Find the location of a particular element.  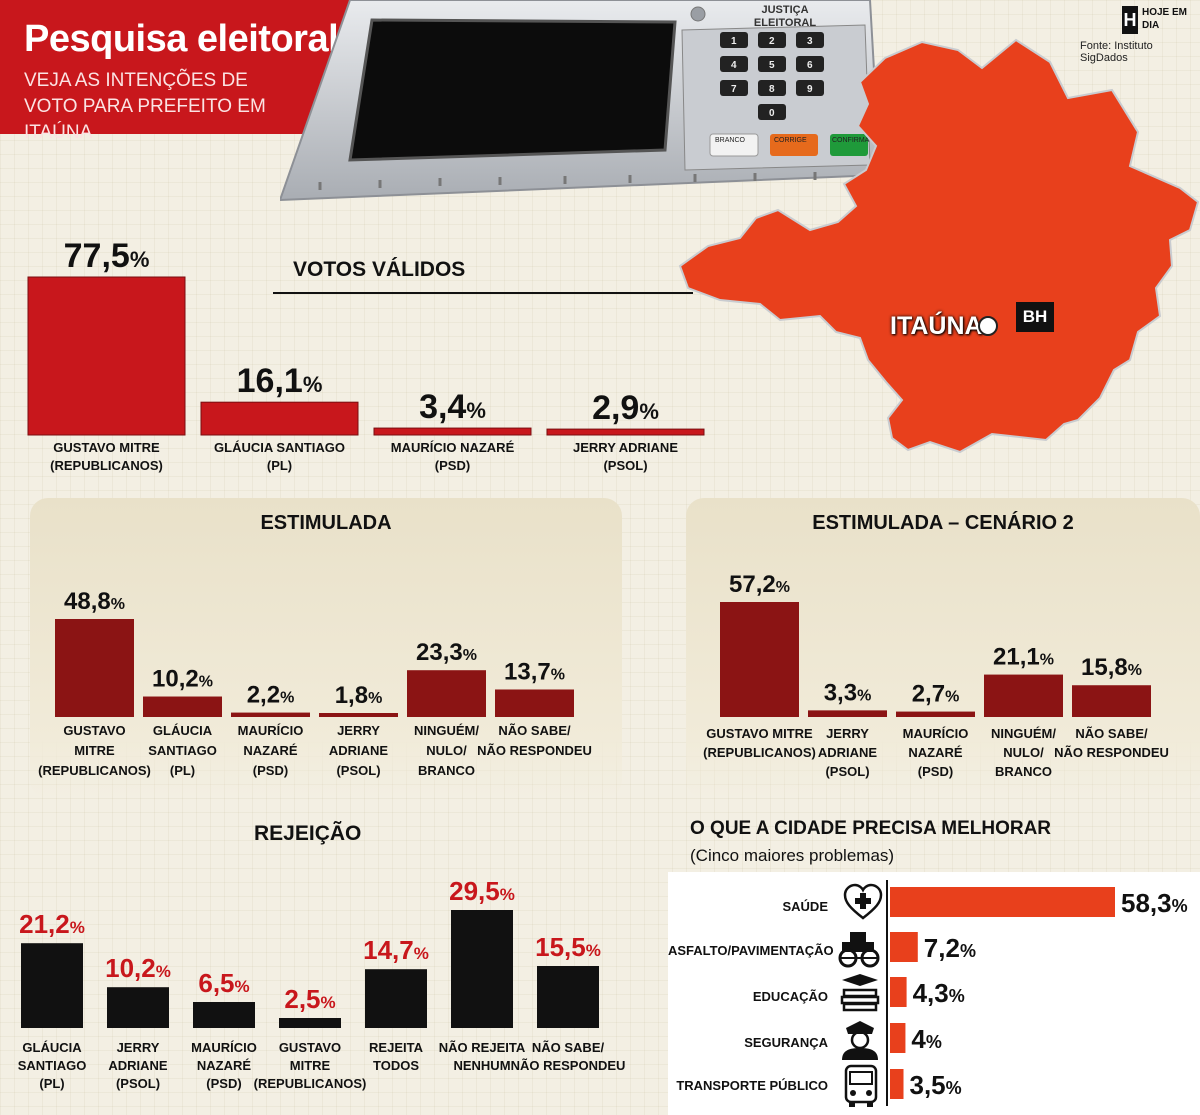

problemas-value-label: 4,3% is located at coordinates (939, 993).